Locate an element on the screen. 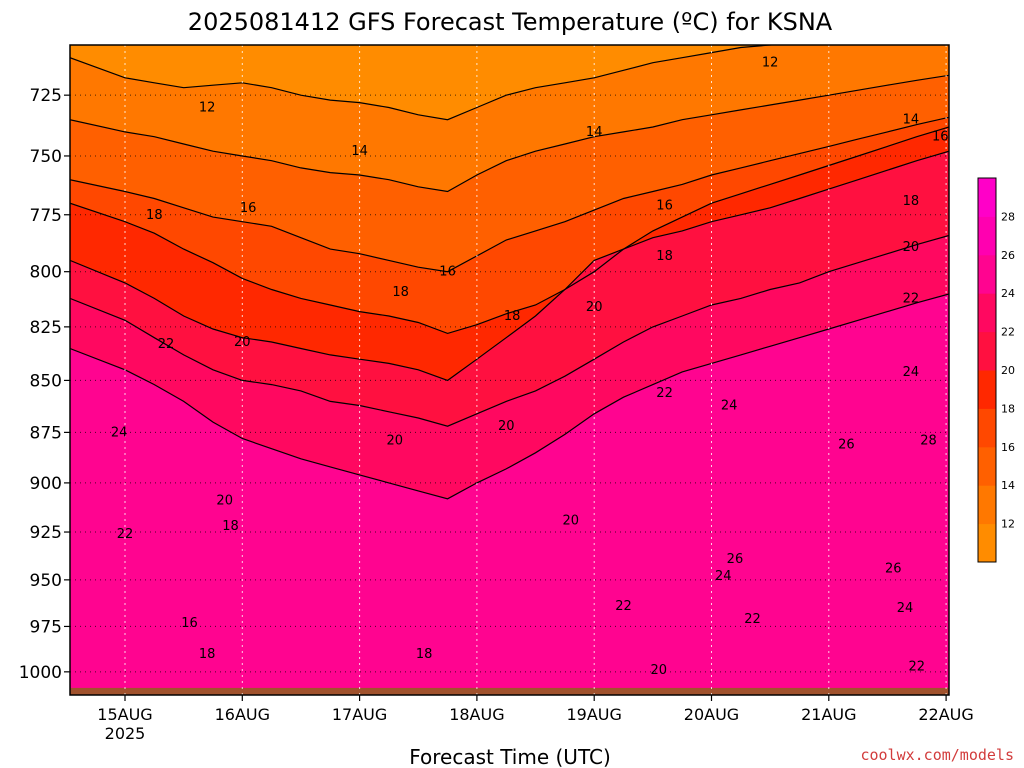 This screenshot has height=768, width=1024. colorbar-label: 24 is located at coordinates (1008, 293).